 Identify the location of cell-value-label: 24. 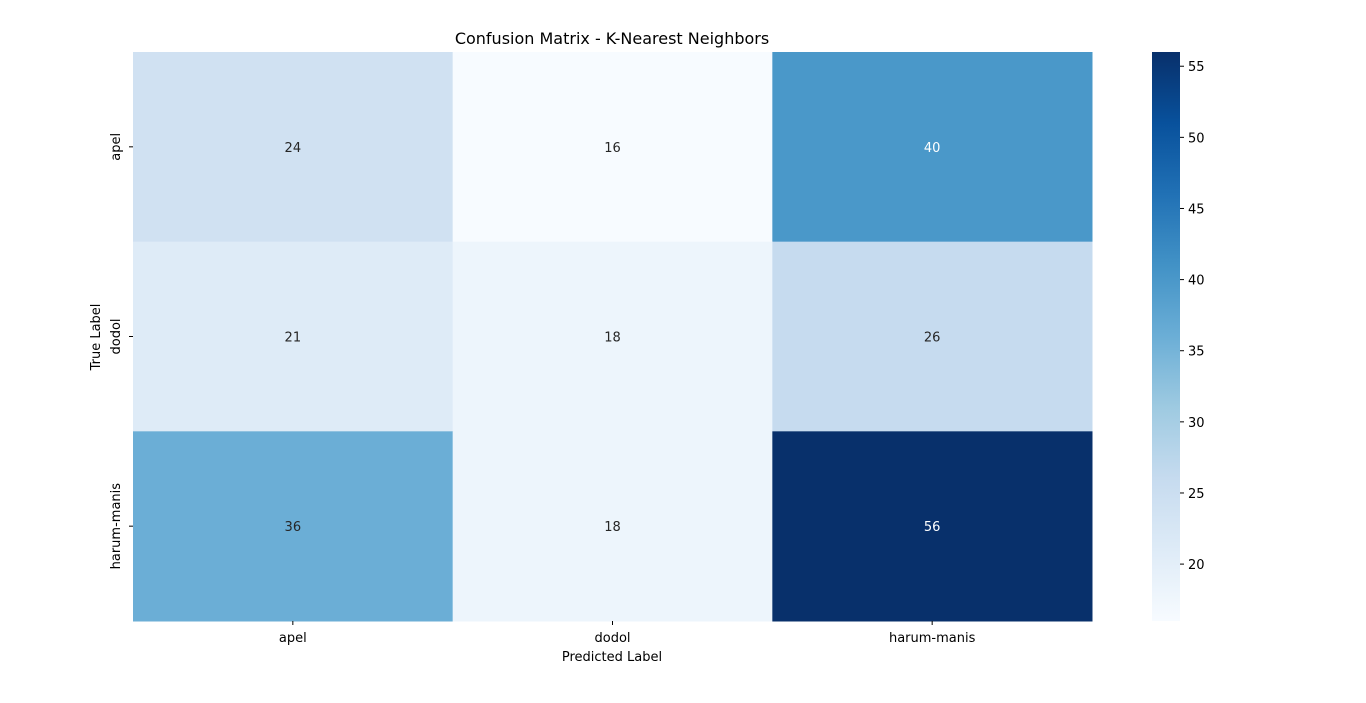
(293, 148).